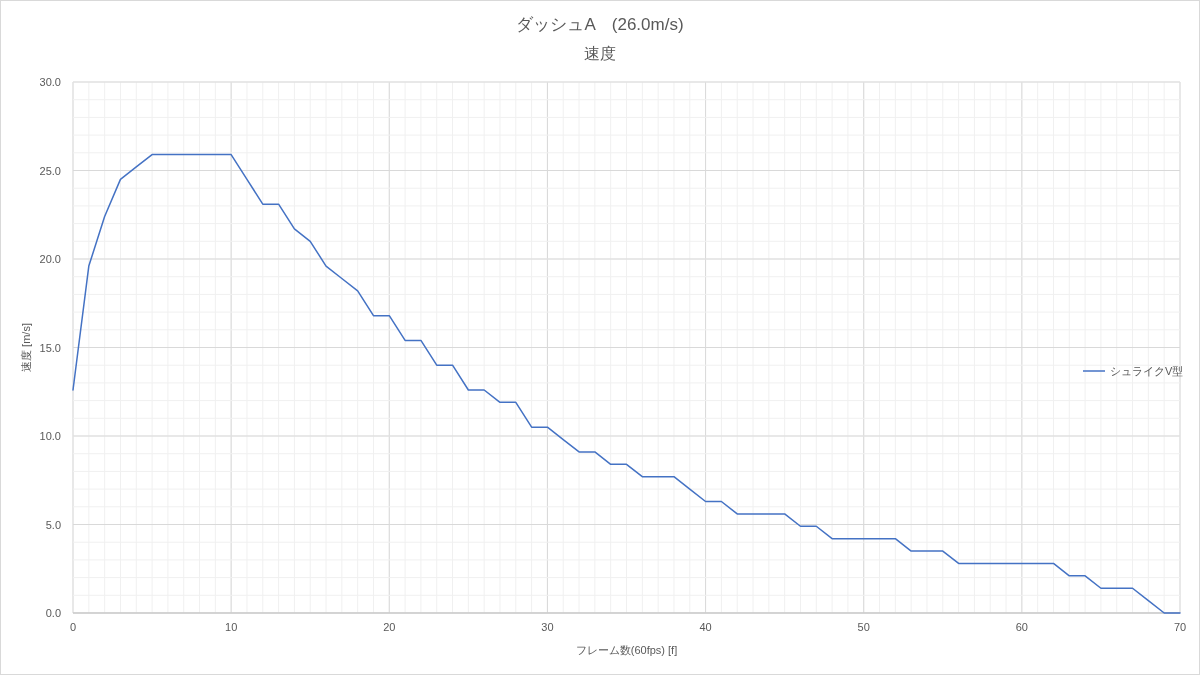  I want to click on x-tick-label: 0, so click(73, 627).